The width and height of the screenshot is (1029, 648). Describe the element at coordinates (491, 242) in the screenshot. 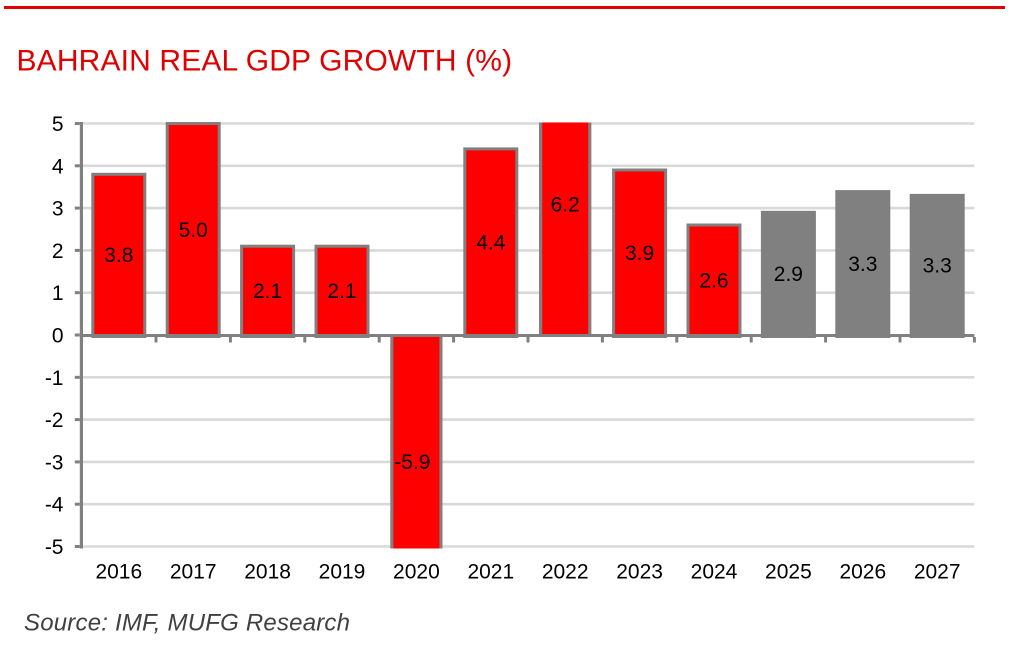

I see `svg-text: 4.4` at that location.